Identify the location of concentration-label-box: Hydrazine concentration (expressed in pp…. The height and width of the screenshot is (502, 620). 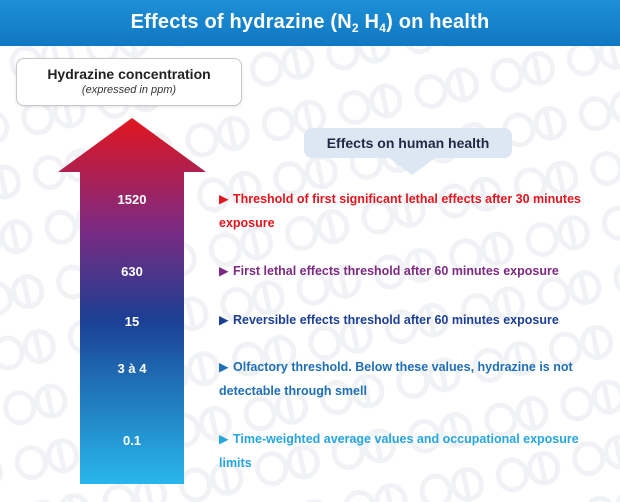
(129, 82).